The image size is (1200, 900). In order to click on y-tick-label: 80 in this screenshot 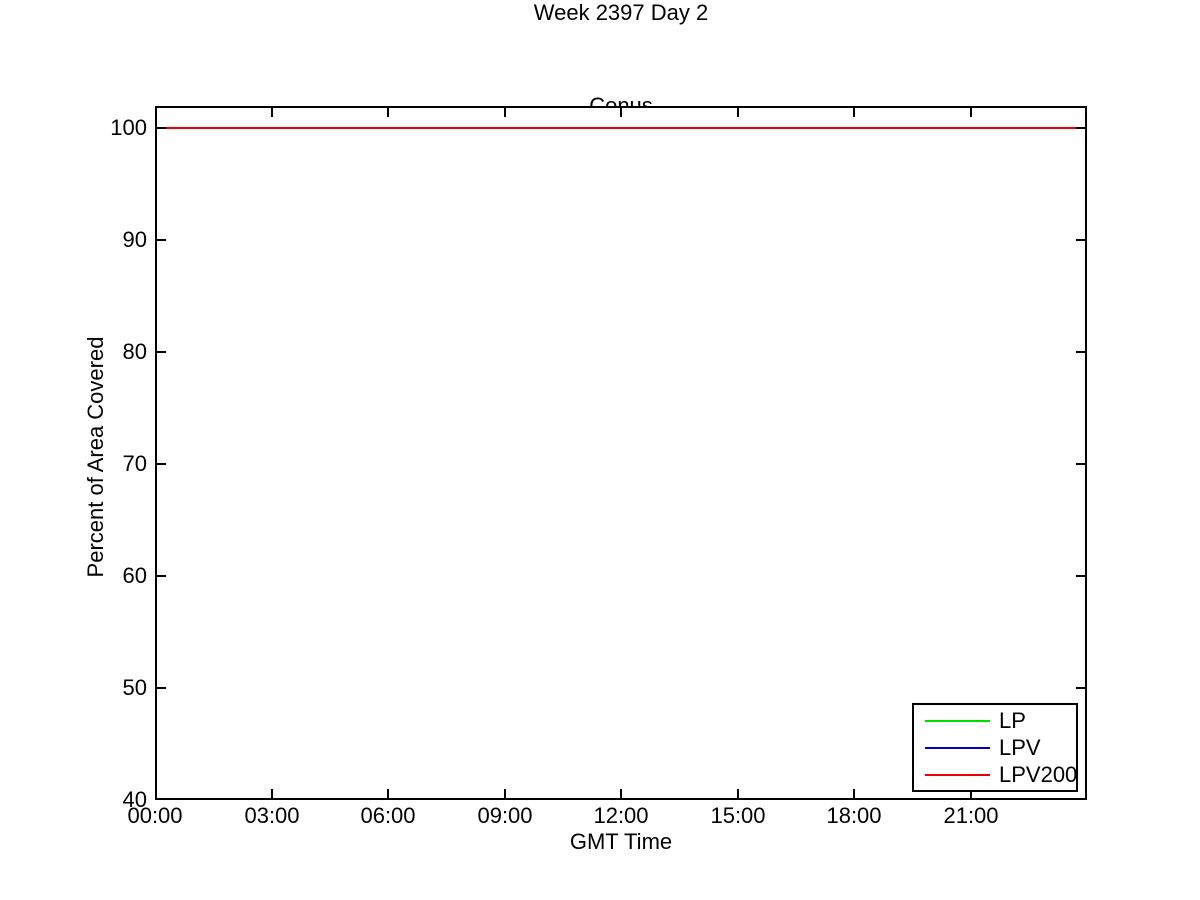, I will do `click(134, 351)`.